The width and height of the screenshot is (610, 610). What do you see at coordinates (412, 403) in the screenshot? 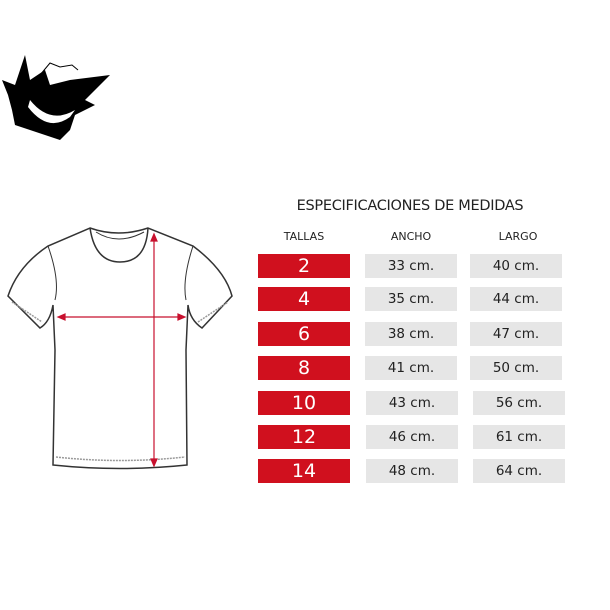
I see `width-cell: 43 cm.` at bounding box center [412, 403].